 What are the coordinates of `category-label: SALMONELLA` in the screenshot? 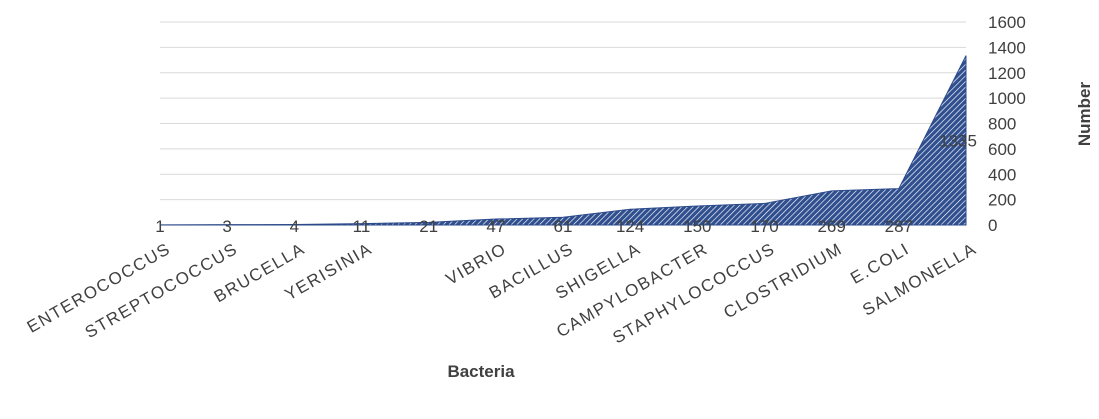 It's located at (919, 279).